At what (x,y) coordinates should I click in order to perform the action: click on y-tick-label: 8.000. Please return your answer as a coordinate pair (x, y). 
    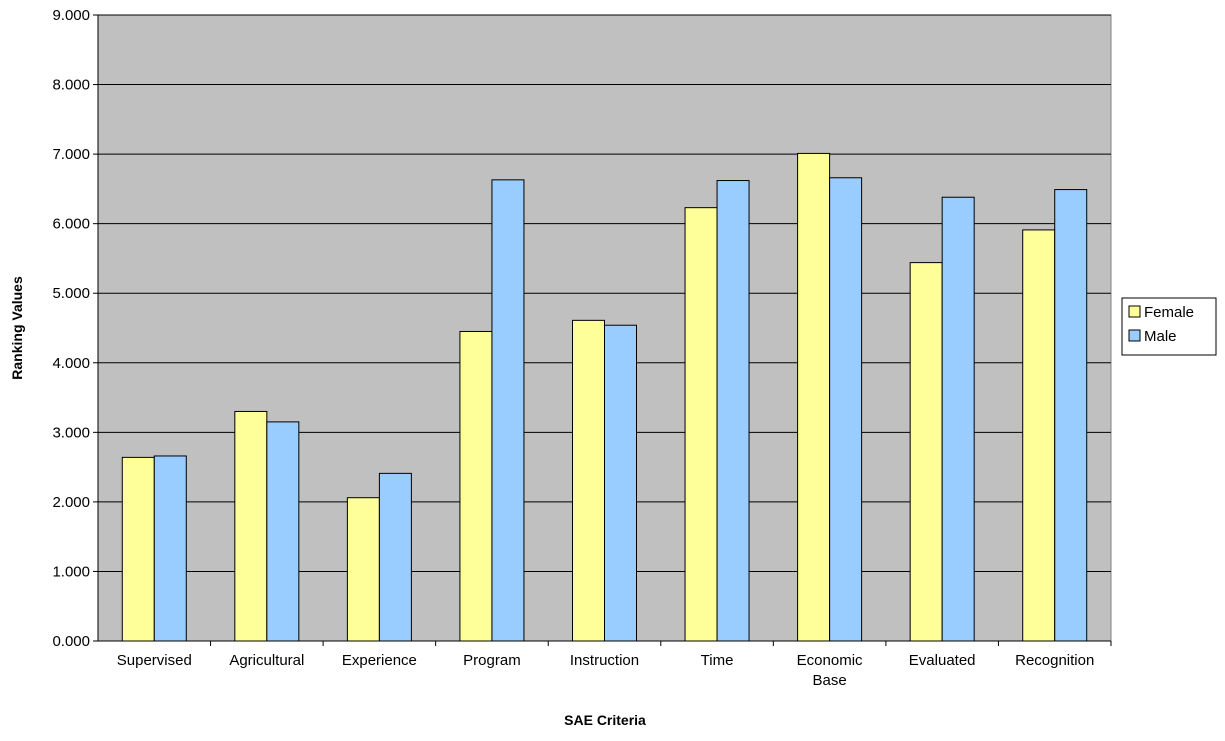
    Looking at the image, I should click on (71, 85).